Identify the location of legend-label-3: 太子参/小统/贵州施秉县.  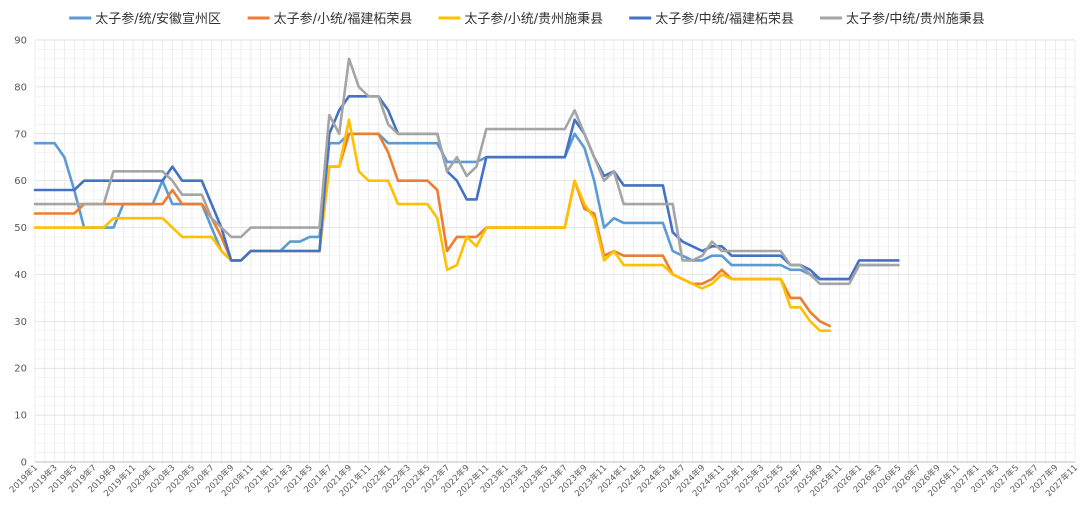
(533, 19).